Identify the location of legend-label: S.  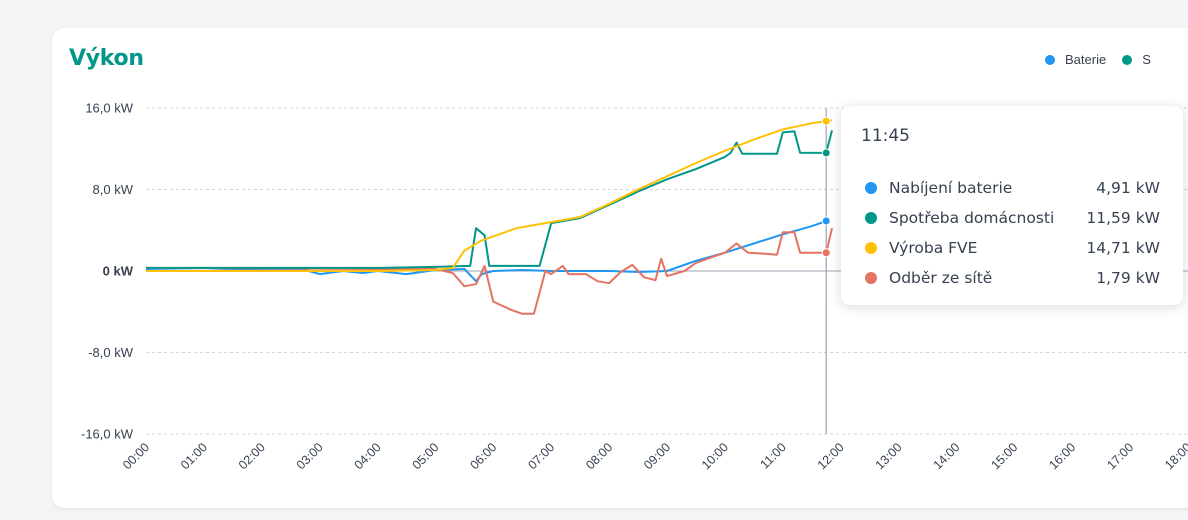
(1146, 59).